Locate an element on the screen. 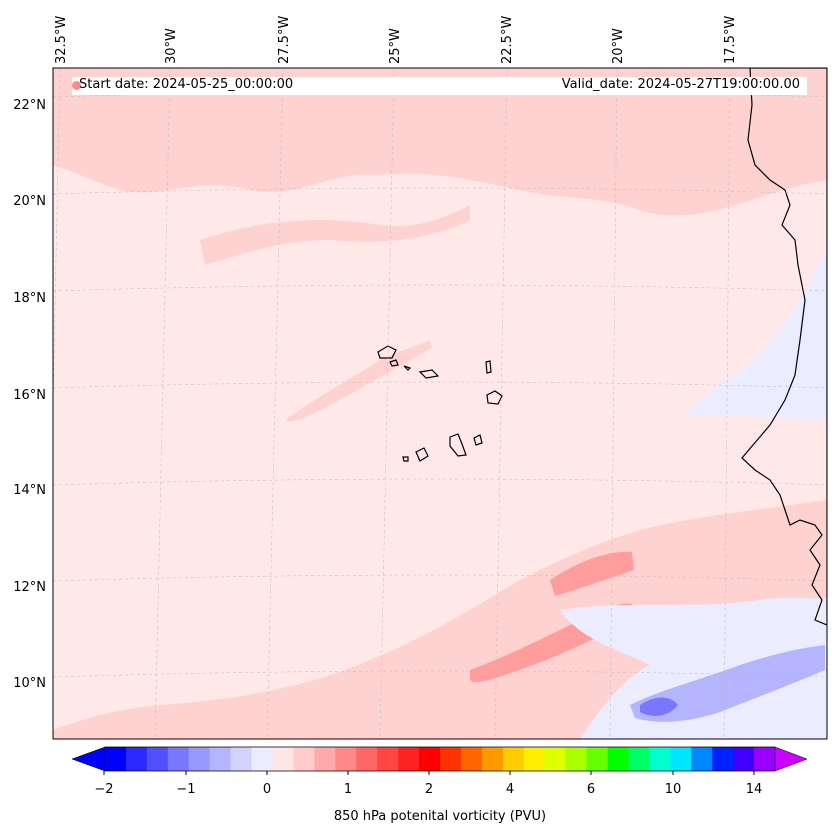  lat-label: 20°N is located at coordinates (29, 201).